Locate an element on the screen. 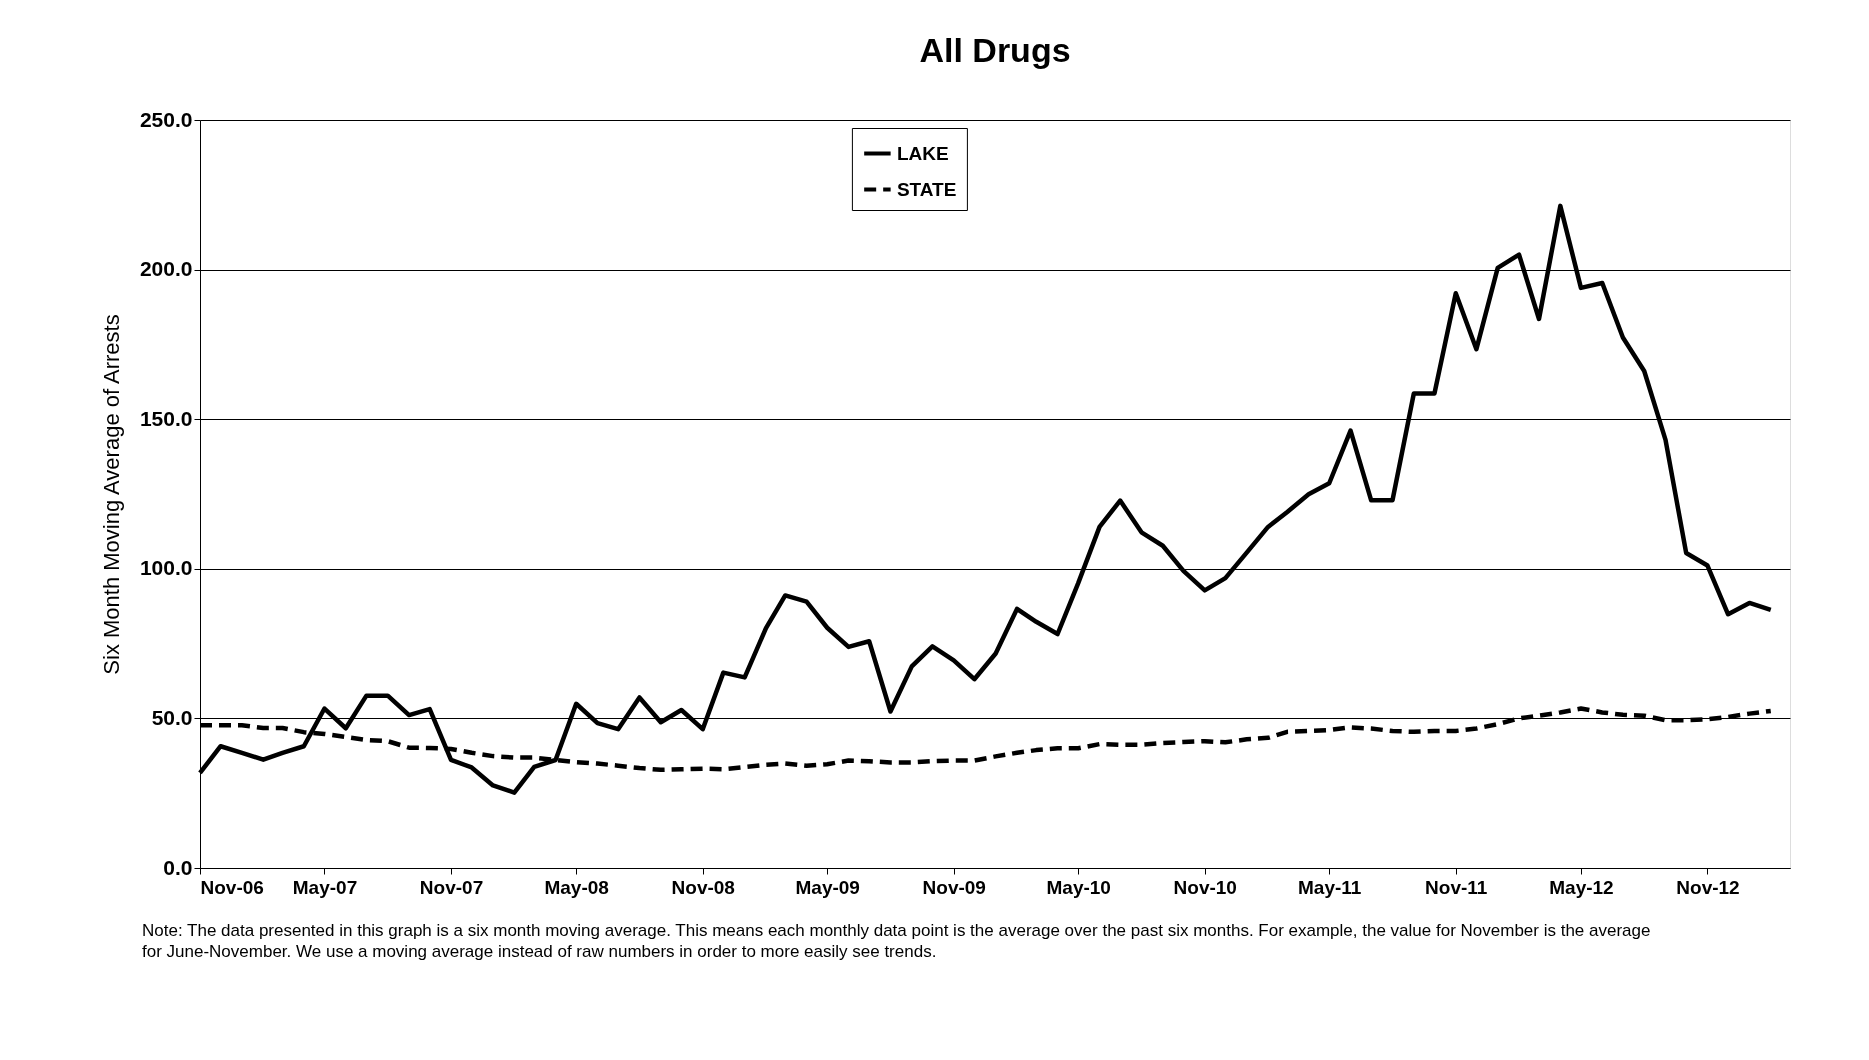 This screenshot has height=1060, width=1869. y-tick-label: 250.0 is located at coordinates (166, 119).